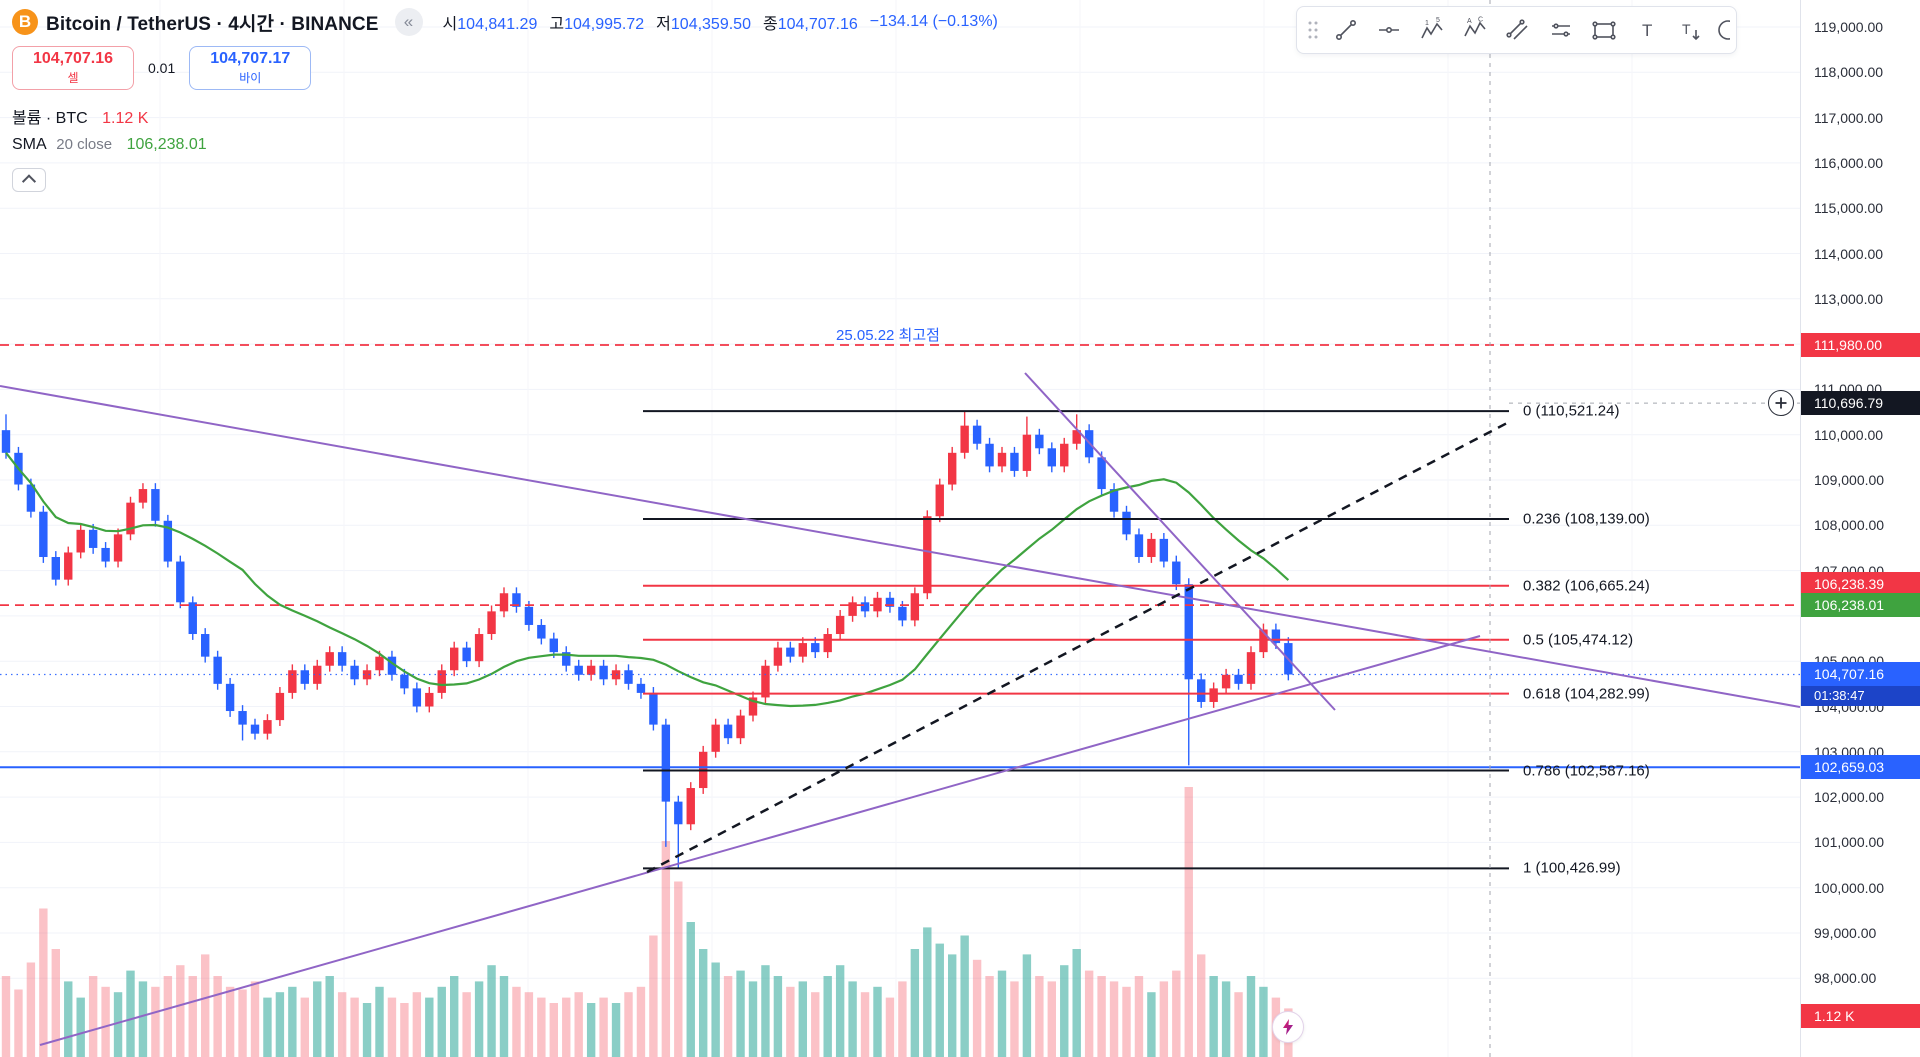 Image resolution: width=1920 pixels, height=1057 pixels. Describe the element at coordinates (1845, 978) in the screenshot. I see `axis-price-label: 98,000.00` at that location.